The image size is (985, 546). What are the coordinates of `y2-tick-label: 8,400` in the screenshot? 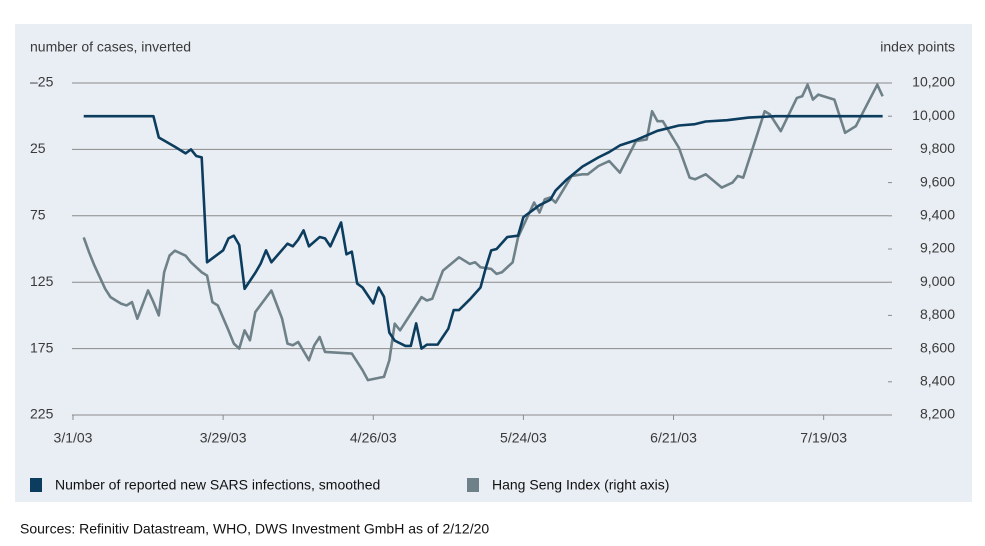 It's located at (937, 381).